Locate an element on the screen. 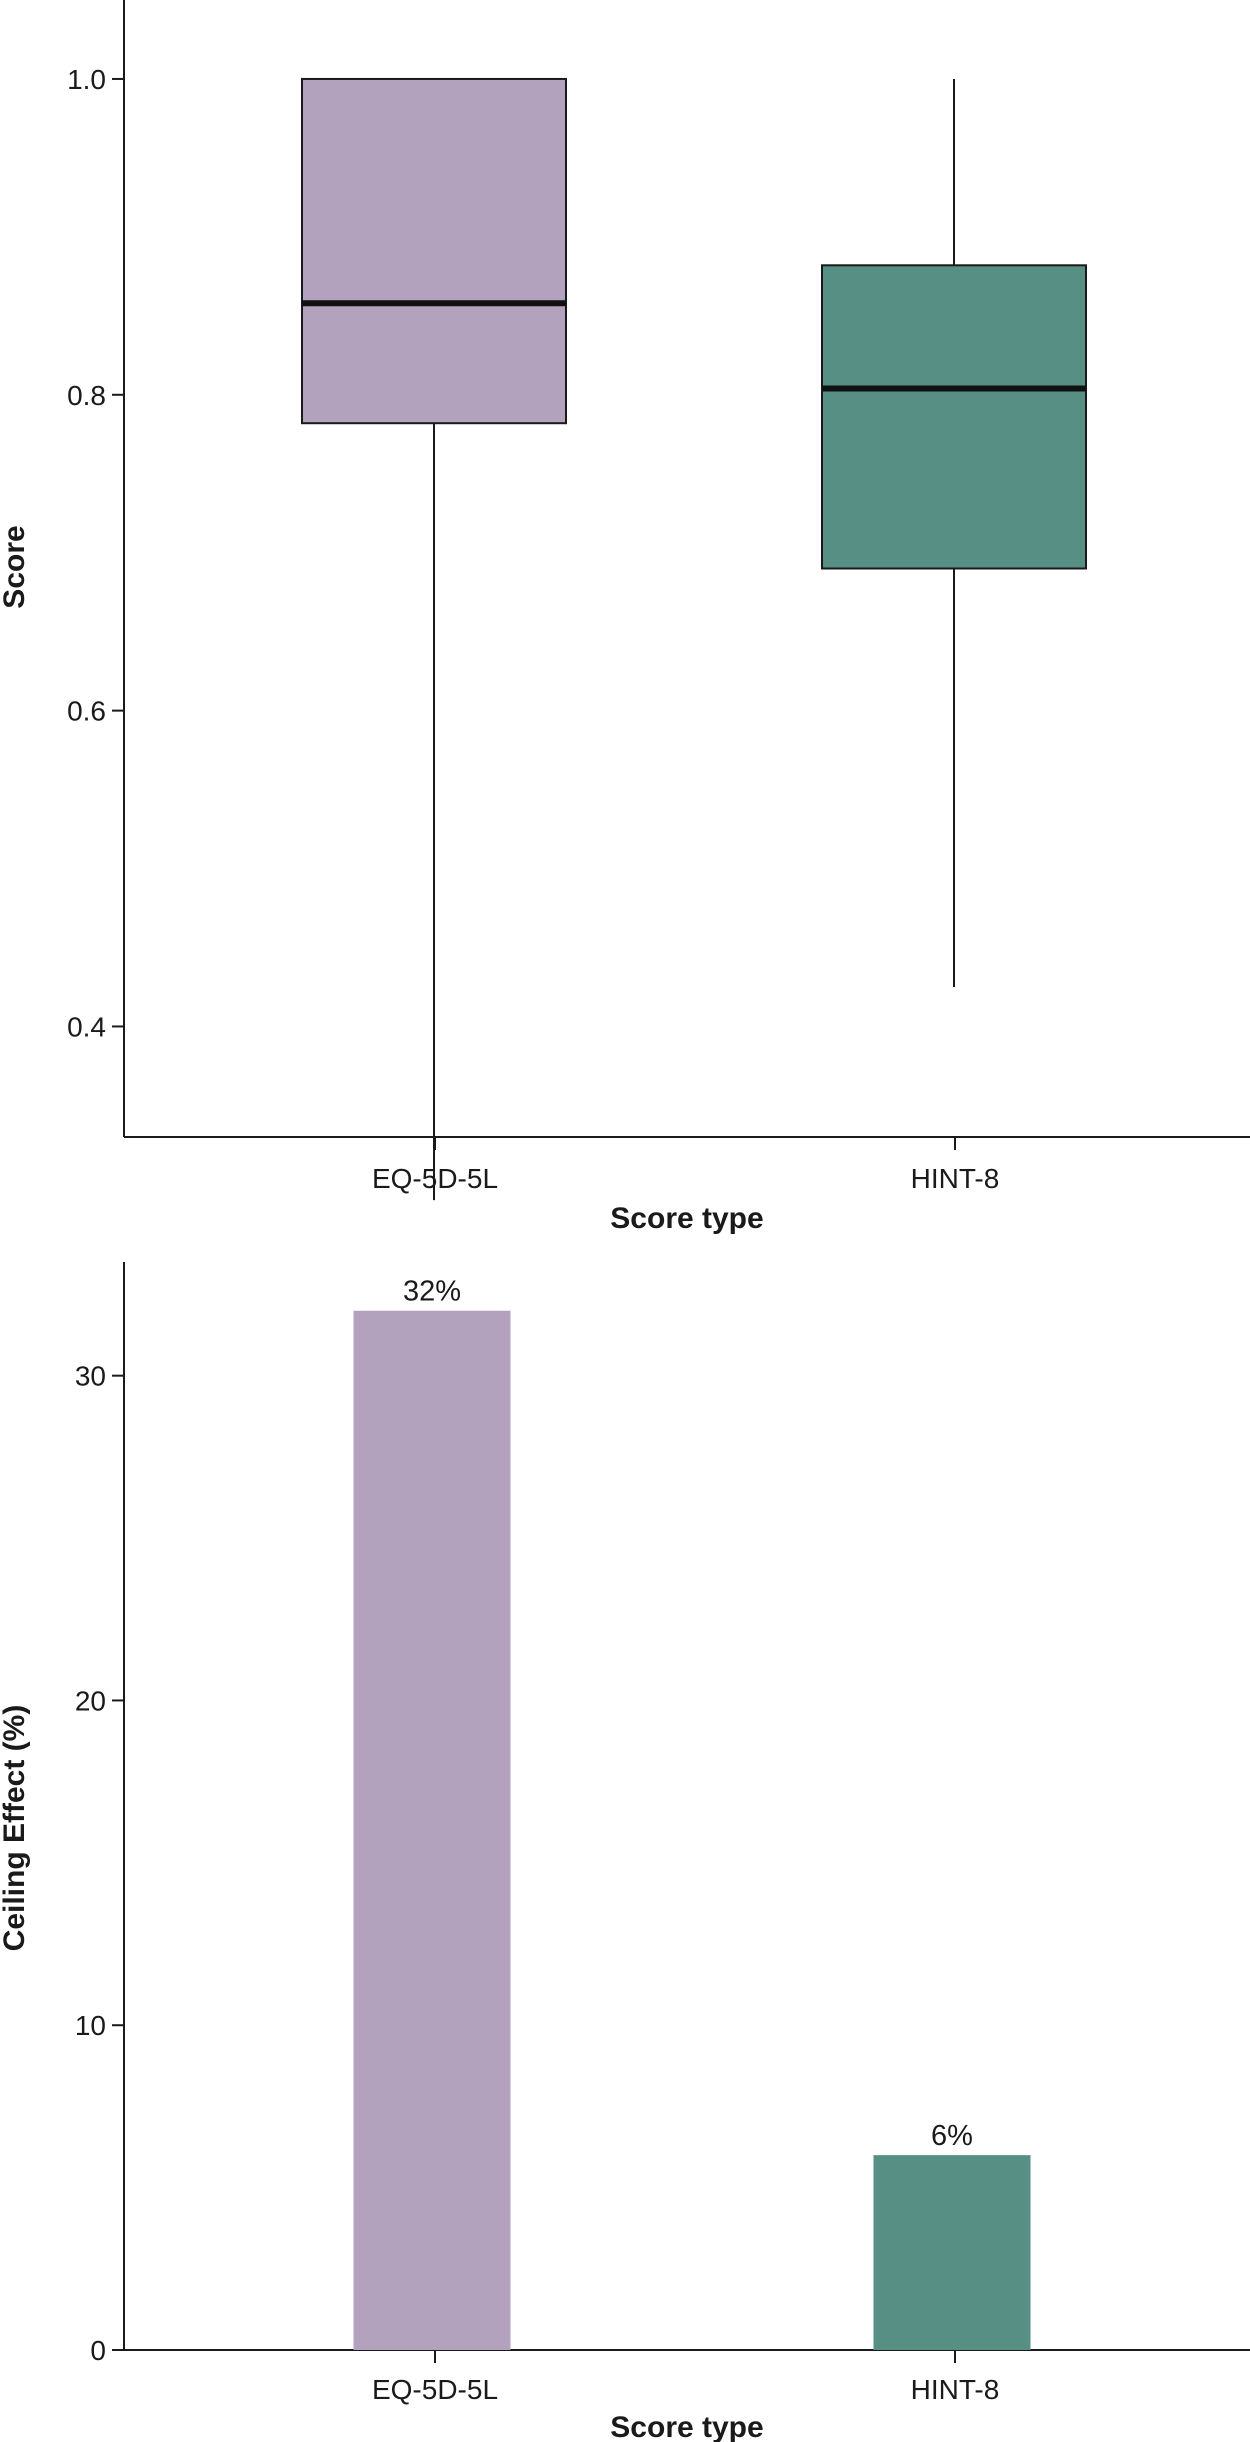 The width and height of the screenshot is (1250, 2442). y-tick-label: 1.0 is located at coordinates (86, 79).